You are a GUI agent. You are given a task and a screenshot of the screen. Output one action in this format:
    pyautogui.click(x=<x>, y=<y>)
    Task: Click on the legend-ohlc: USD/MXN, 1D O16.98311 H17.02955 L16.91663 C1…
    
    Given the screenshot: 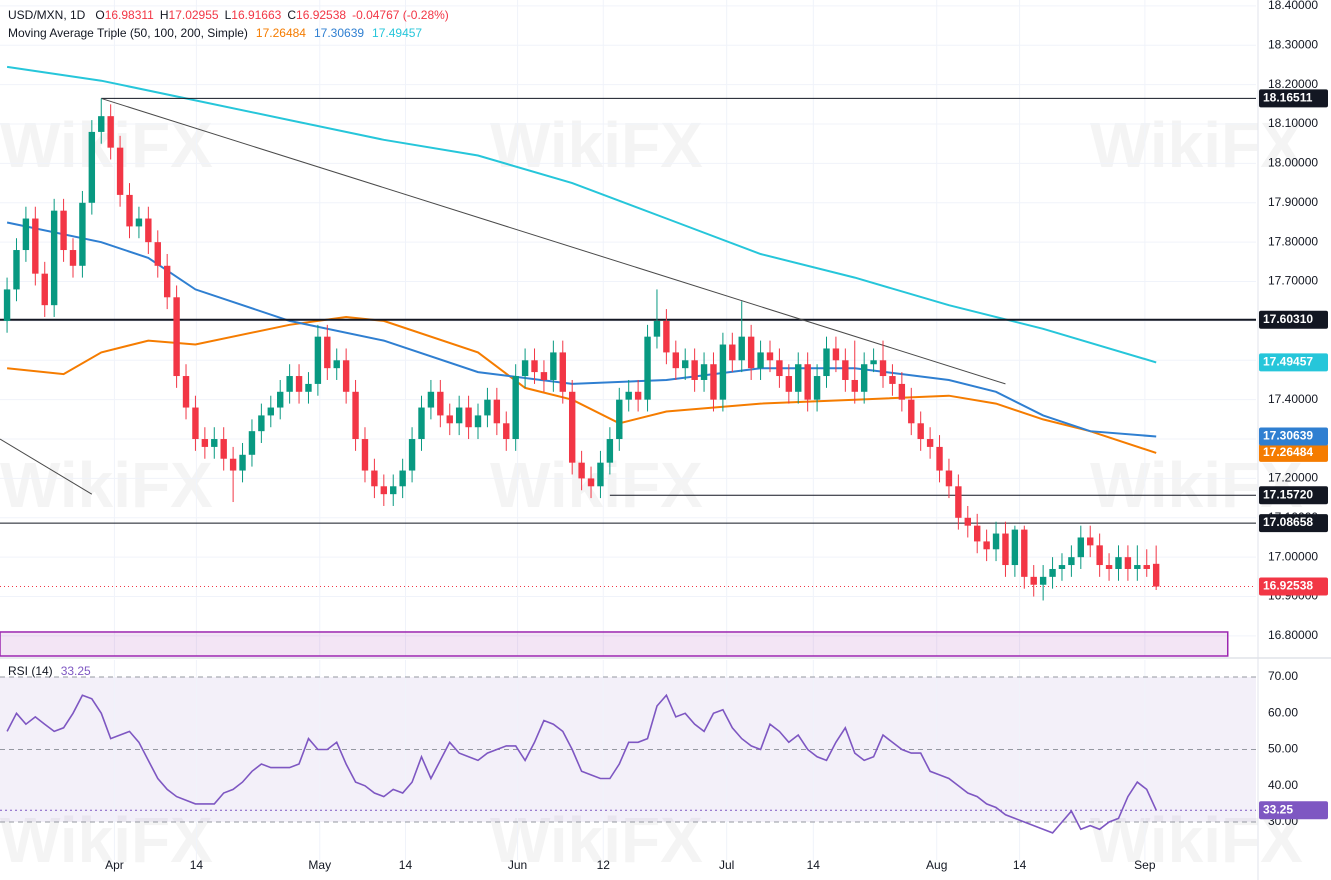 What is the action you would take?
    pyautogui.click(x=228, y=15)
    